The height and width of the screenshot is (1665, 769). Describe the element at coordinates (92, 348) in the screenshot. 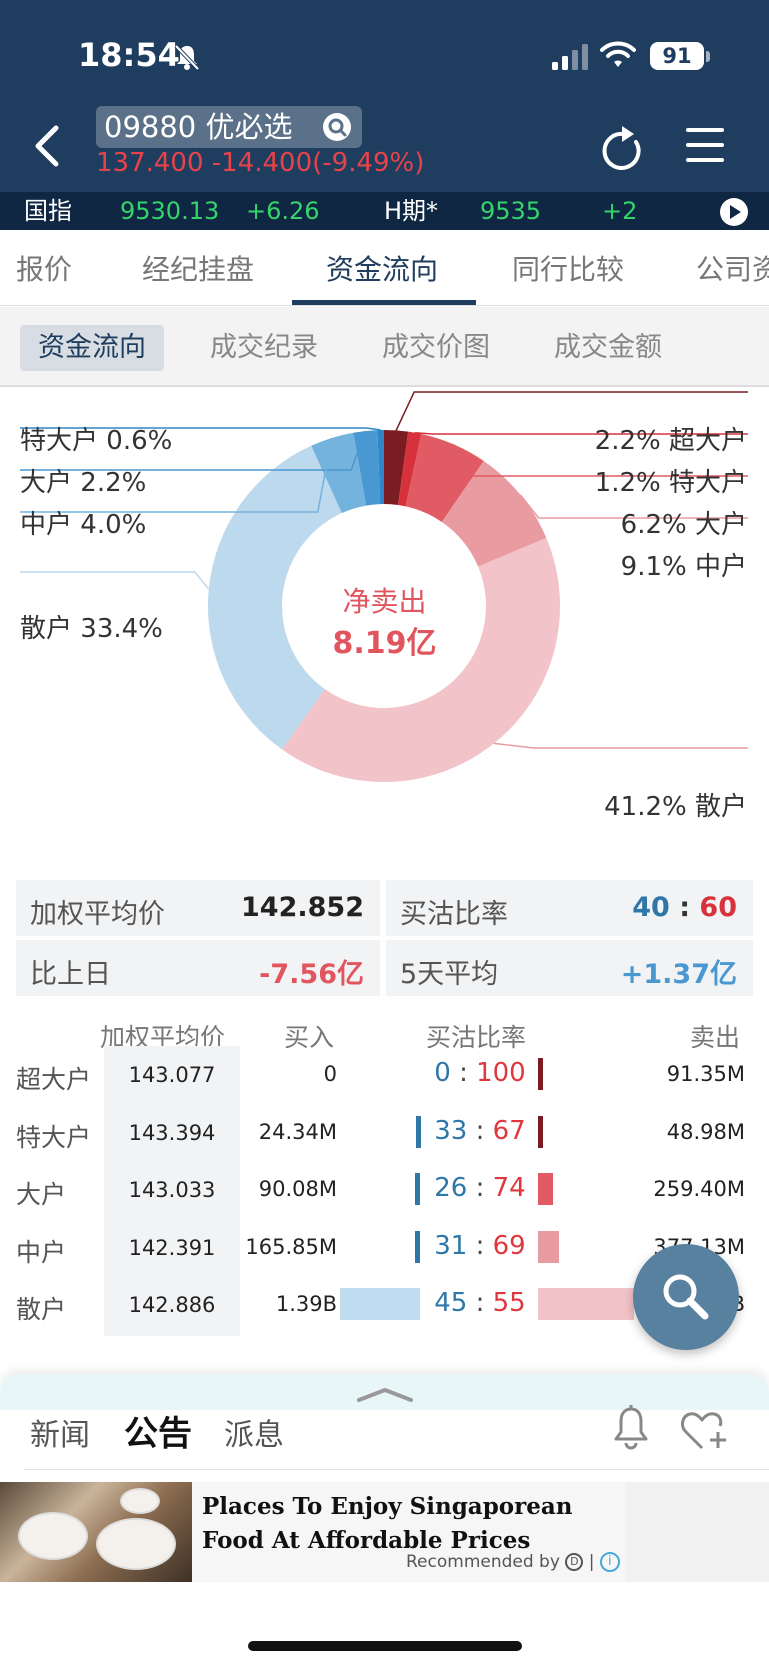

I see `subtab-capital-flow: 资金流向` at that location.